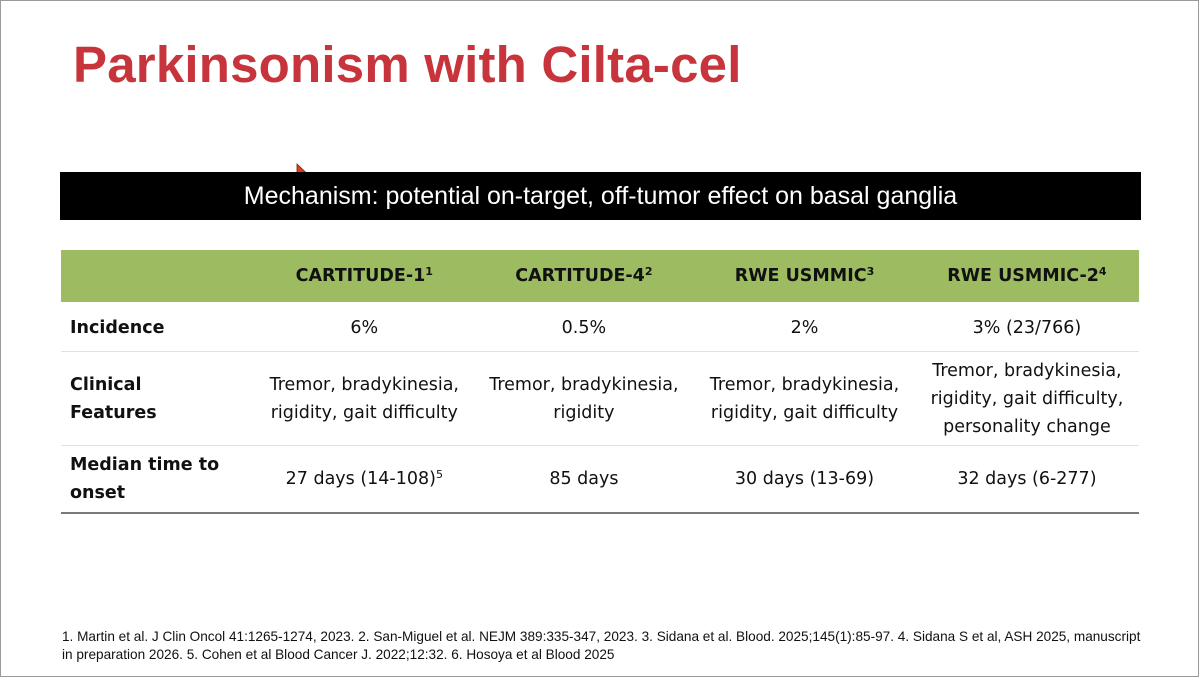 The width and height of the screenshot is (1199, 677). I want to click on row-label-clinical-features: Clinical Features, so click(158, 398).